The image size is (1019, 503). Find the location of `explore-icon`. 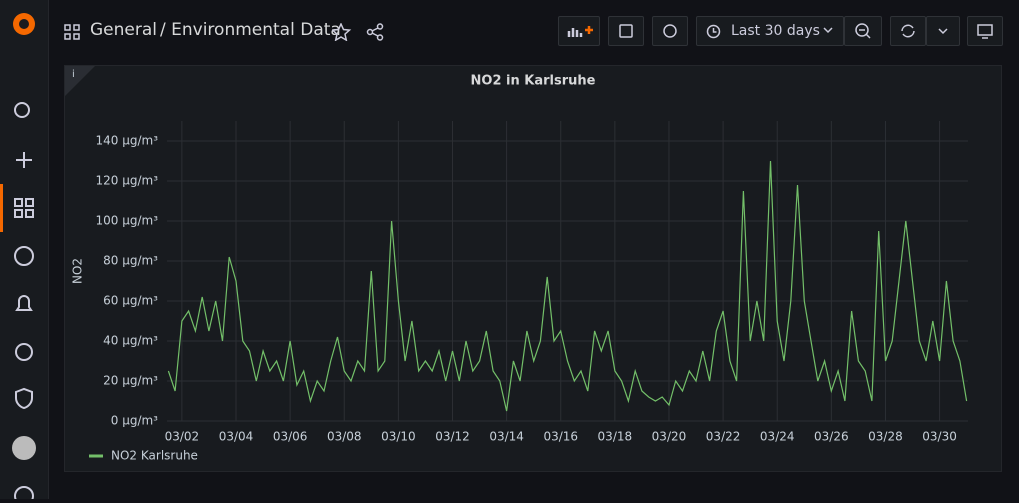

explore-icon is located at coordinates (24, 256).